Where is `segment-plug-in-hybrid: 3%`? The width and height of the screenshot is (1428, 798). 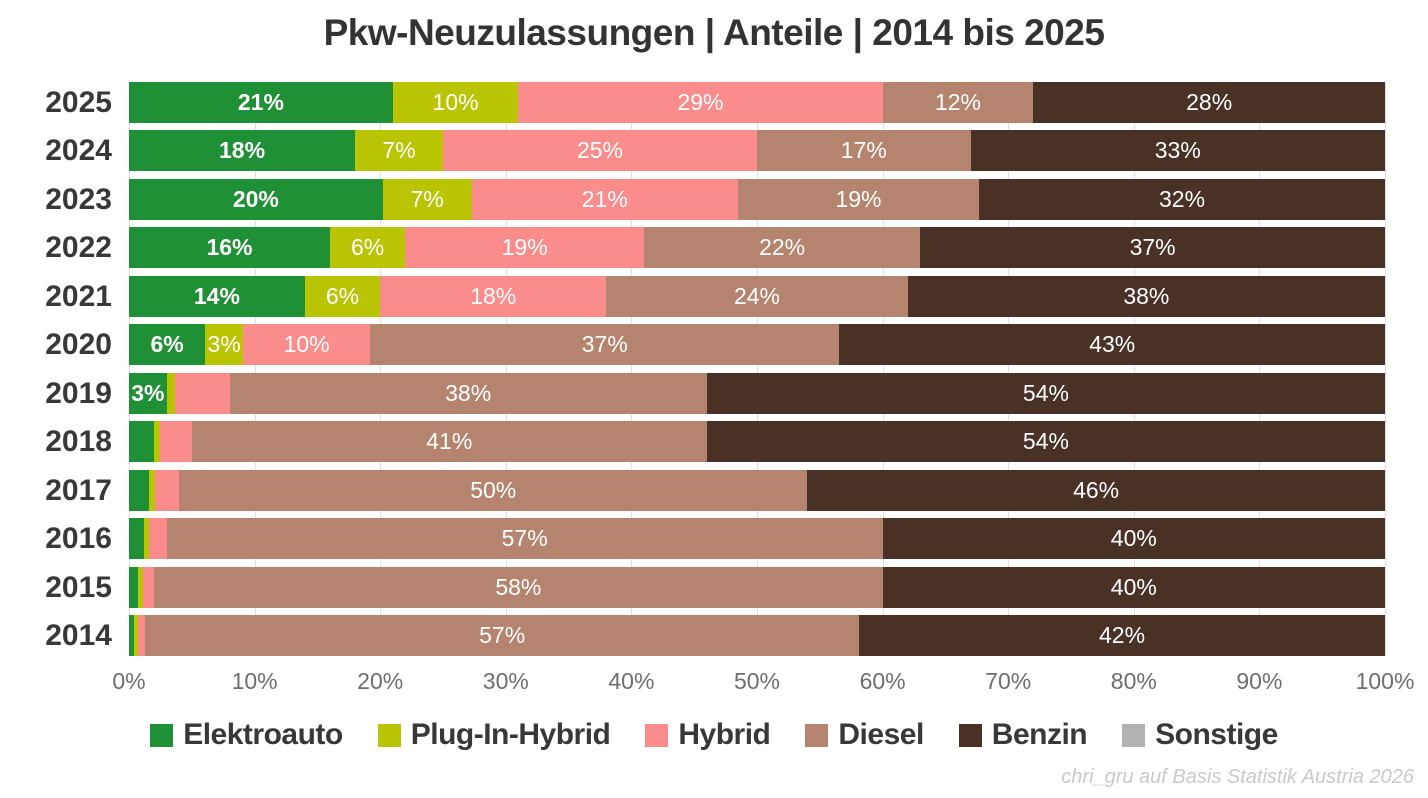 segment-plug-in-hybrid: 3% is located at coordinates (224, 345).